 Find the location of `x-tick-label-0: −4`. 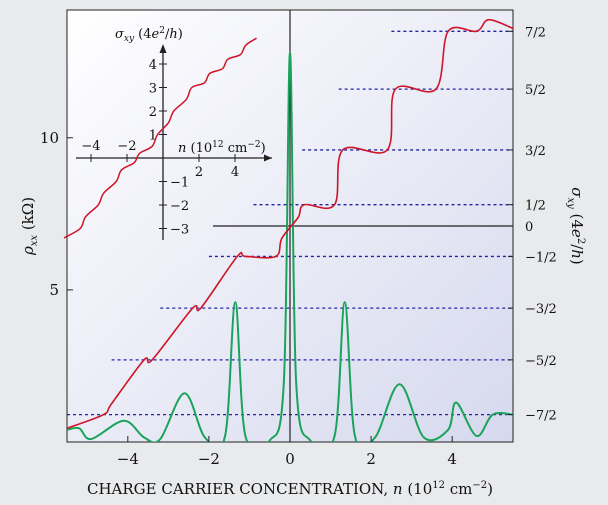

x-tick-label-0: −4 is located at coordinates (128, 459).